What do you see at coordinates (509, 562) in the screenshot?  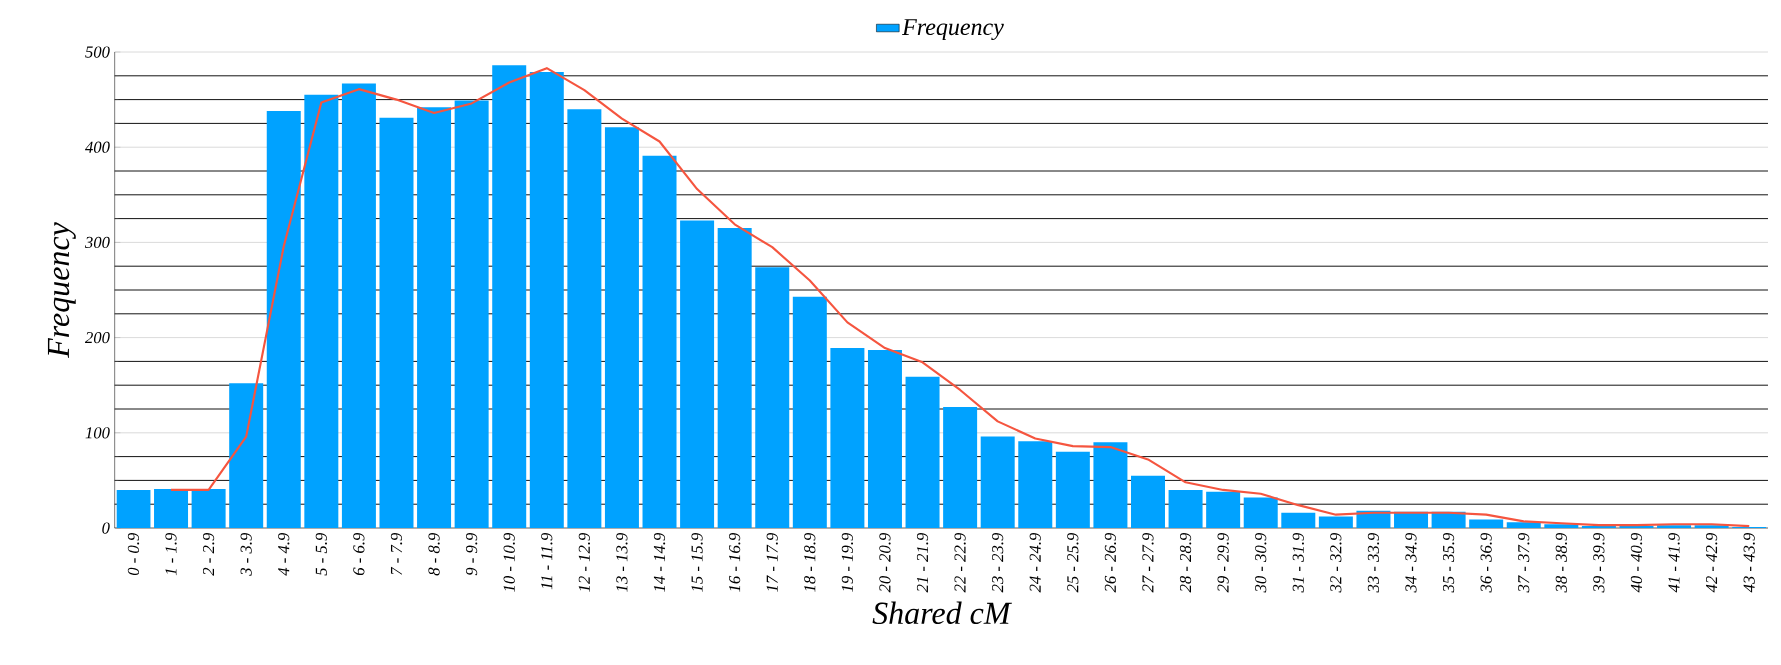 I see `x-tick-label: 10 - 10.9` at bounding box center [509, 562].